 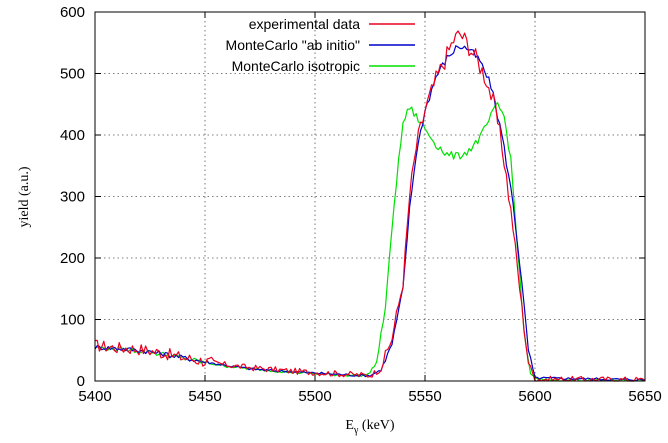 I want to click on y-tick-label: 100, so click(x=72, y=320).